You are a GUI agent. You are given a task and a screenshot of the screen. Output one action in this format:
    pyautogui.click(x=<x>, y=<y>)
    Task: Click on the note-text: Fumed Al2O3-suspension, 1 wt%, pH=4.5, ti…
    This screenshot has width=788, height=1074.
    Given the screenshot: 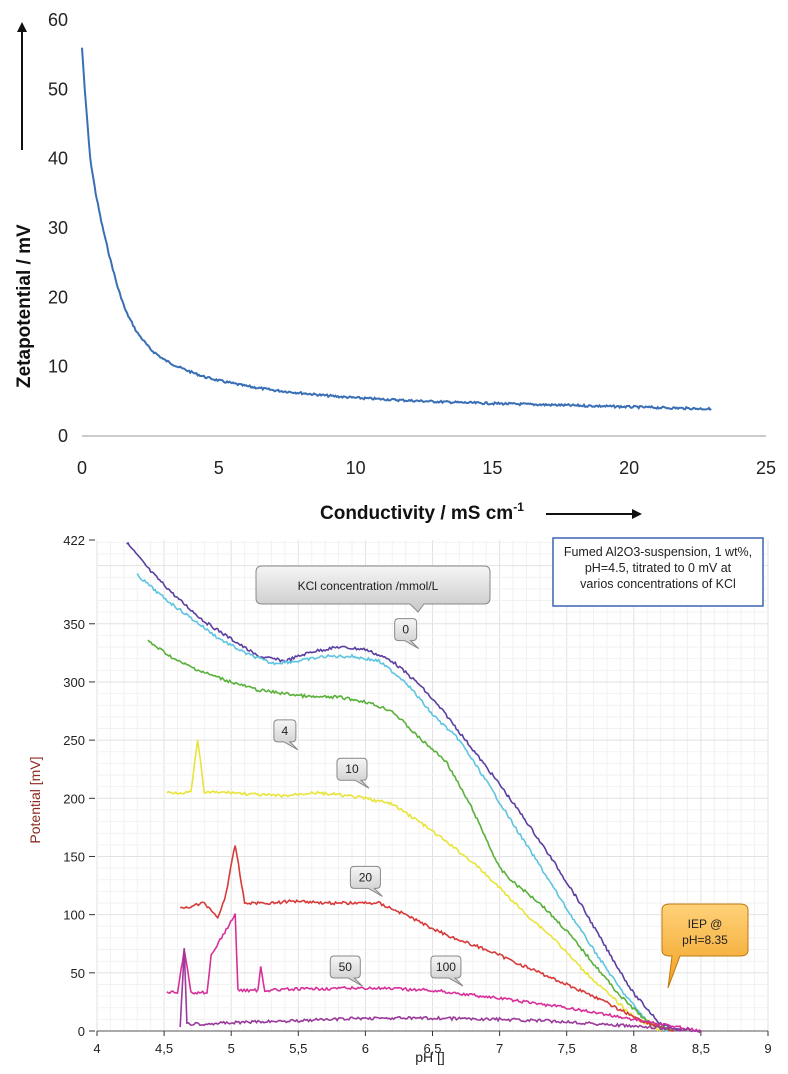 What is the action you would take?
    pyautogui.click(x=658, y=568)
    